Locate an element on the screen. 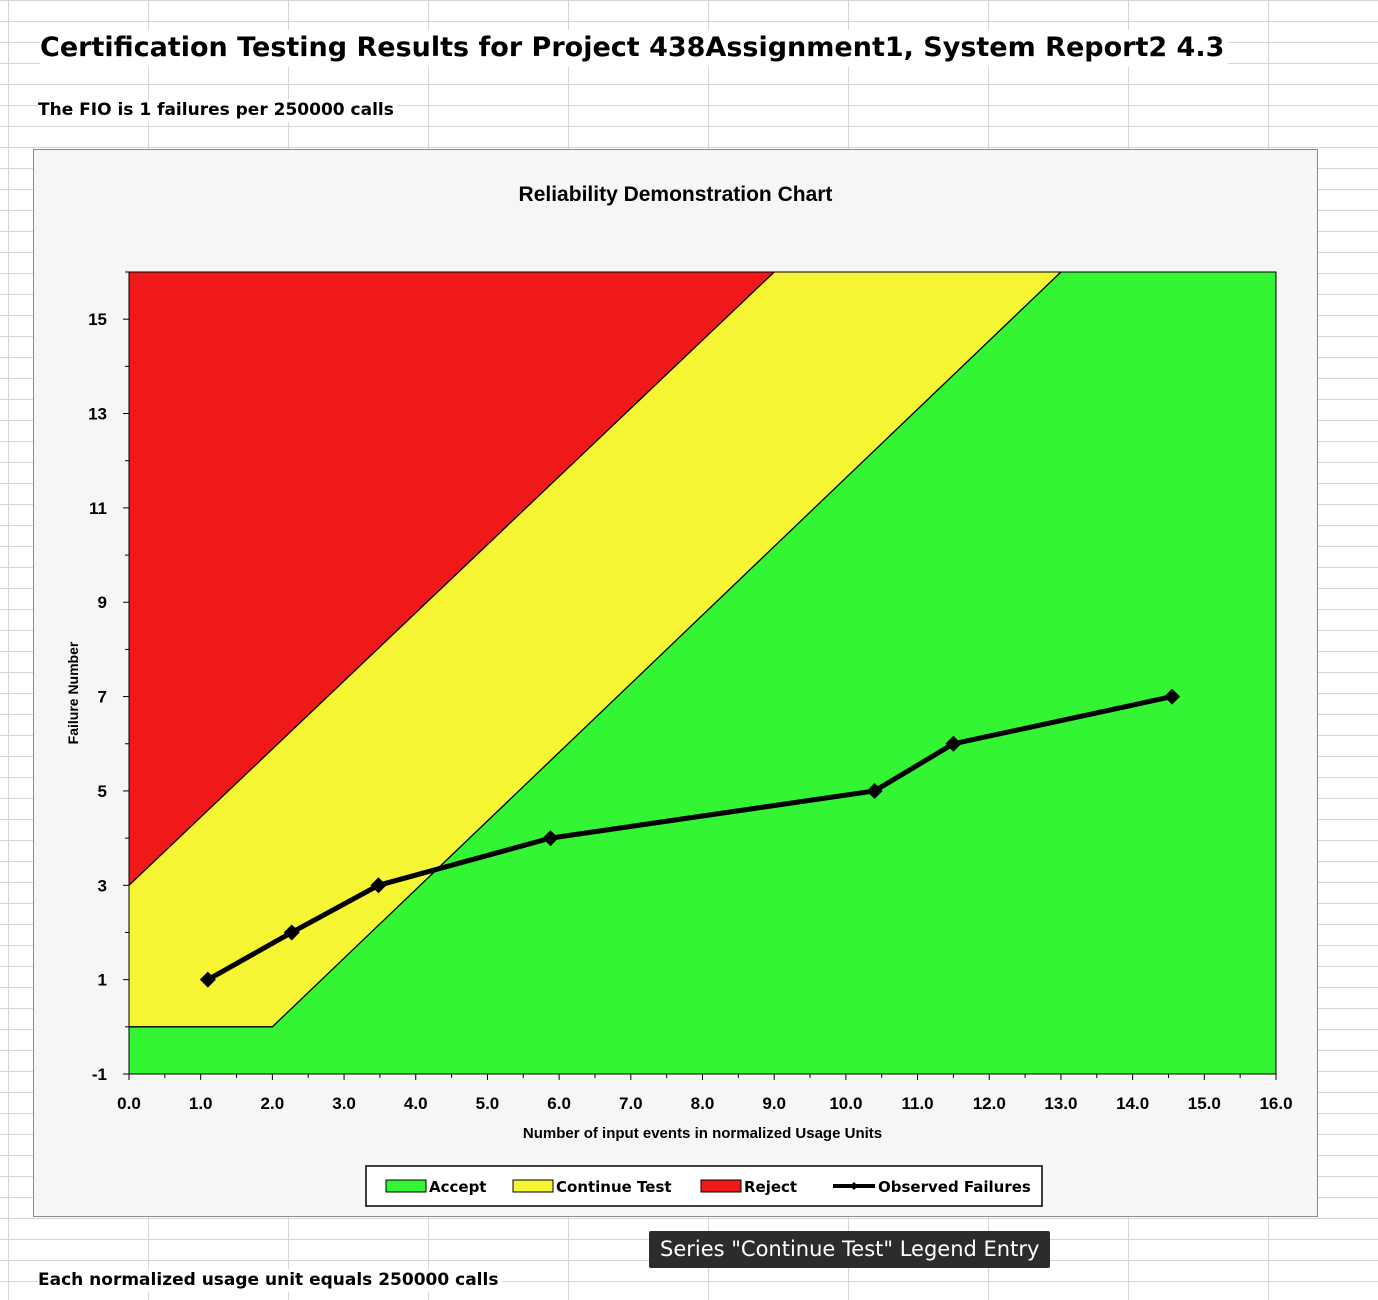 The height and width of the screenshot is (1300, 1378). y-tick-label: 1 is located at coordinates (102, 980).